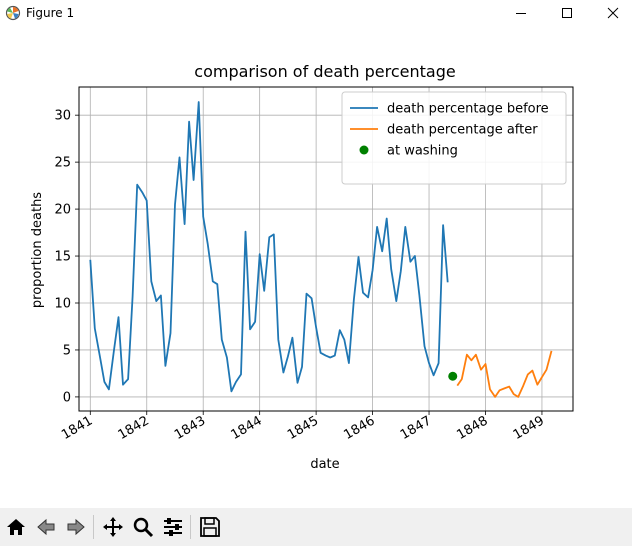 This screenshot has height=546, width=632. I want to click on configure-subplots-button, so click(173, 527).